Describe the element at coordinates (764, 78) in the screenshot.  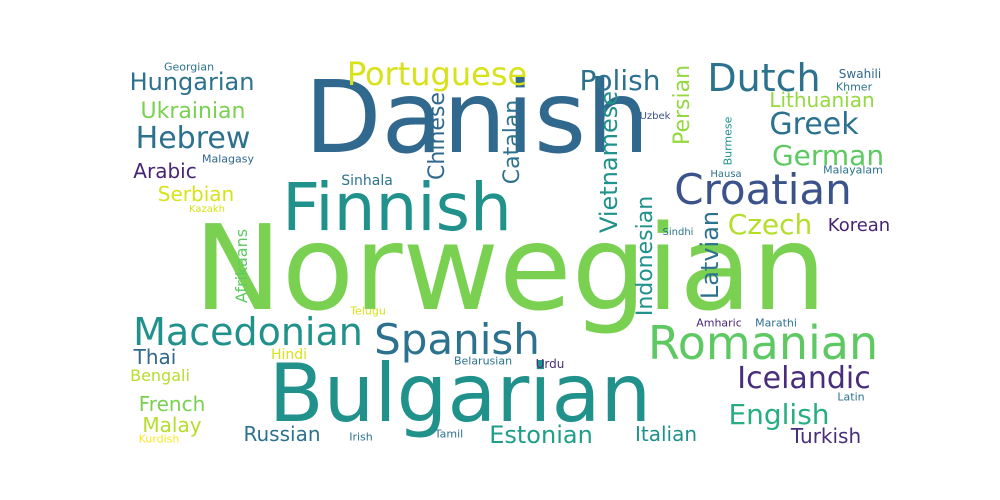
I see `word-dutch: Dutch` at that location.